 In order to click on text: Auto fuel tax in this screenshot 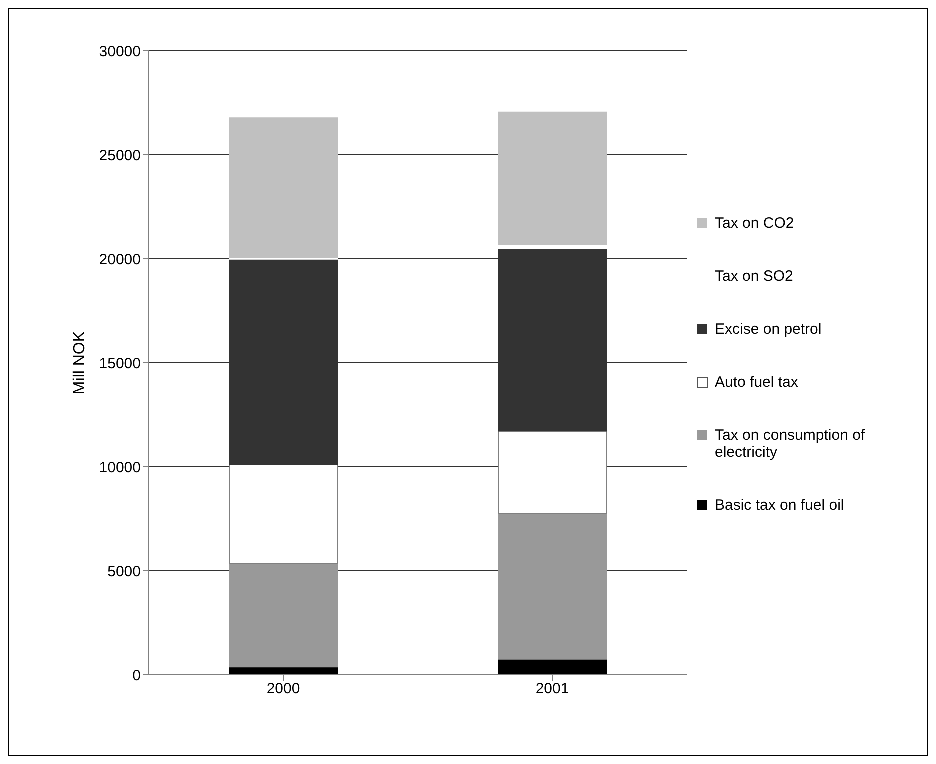, I will do `click(756, 382)`.